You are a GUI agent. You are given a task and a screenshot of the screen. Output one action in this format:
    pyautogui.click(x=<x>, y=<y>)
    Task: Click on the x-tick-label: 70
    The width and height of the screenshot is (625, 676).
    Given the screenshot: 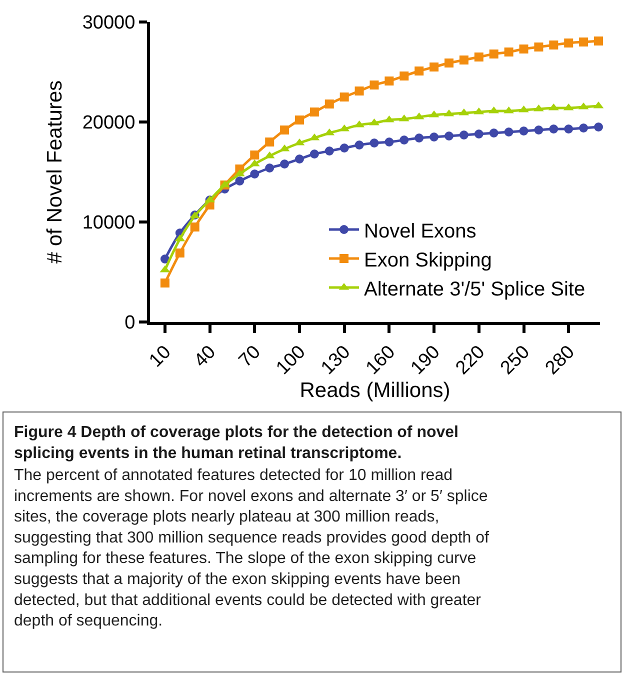 What is the action you would take?
    pyautogui.click(x=250, y=357)
    